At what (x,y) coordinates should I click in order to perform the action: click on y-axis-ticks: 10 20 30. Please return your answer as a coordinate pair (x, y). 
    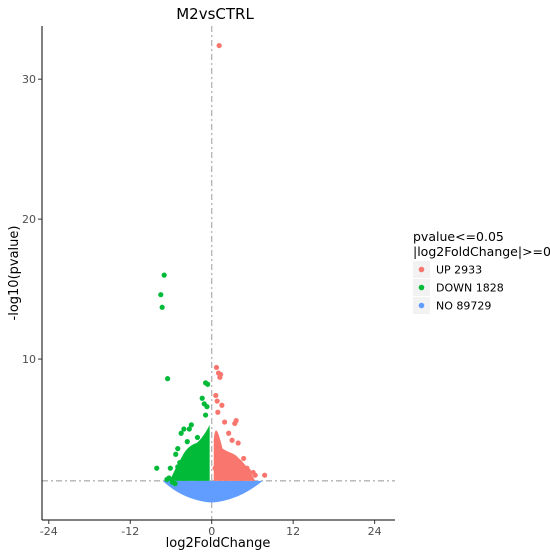
    Looking at the image, I should click on (32, 219).